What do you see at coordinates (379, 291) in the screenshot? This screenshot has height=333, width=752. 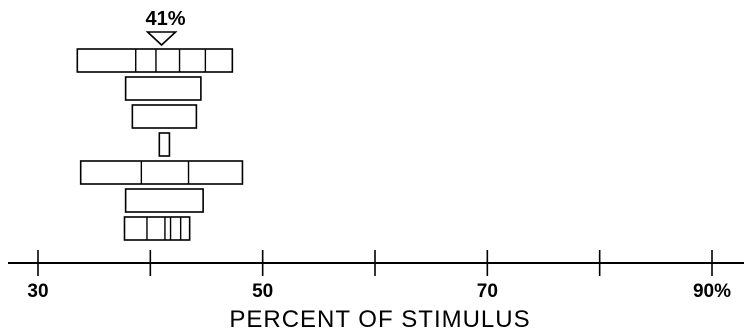 I see `x-axis-tick-labels: 30 50 70 90%` at bounding box center [379, 291].